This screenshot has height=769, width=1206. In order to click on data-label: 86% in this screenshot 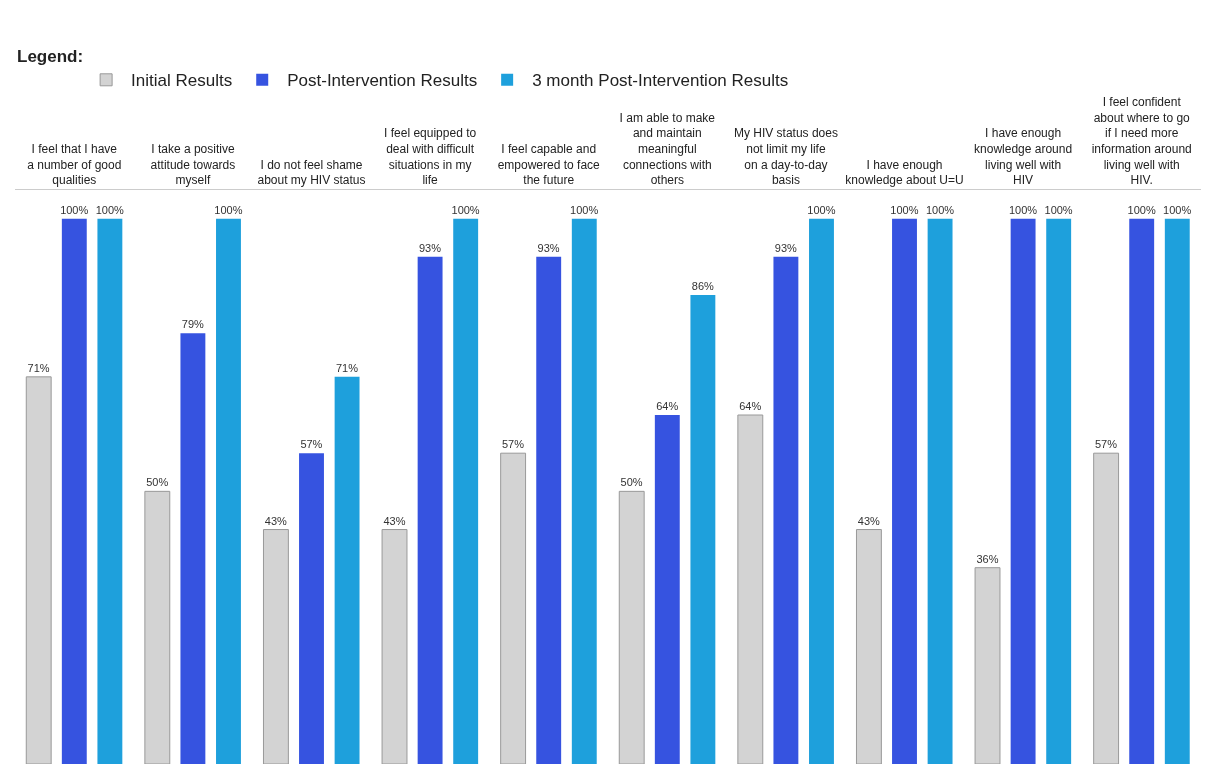, I will do `click(702, 286)`.